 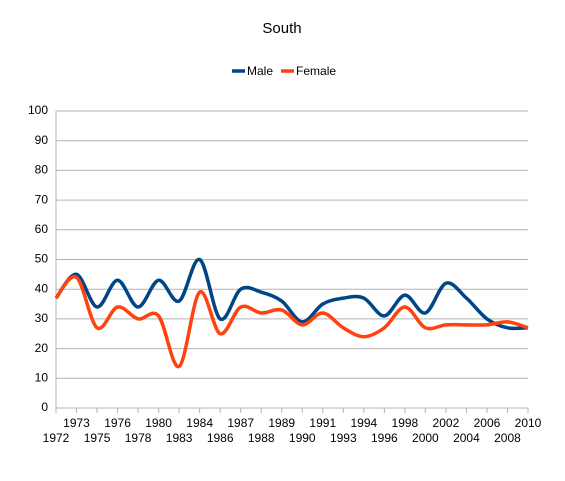 What do you see at coordinates (42, 348) in the screenshot?
I see `y-tick-label: 20` at bounding box center [42, 348].